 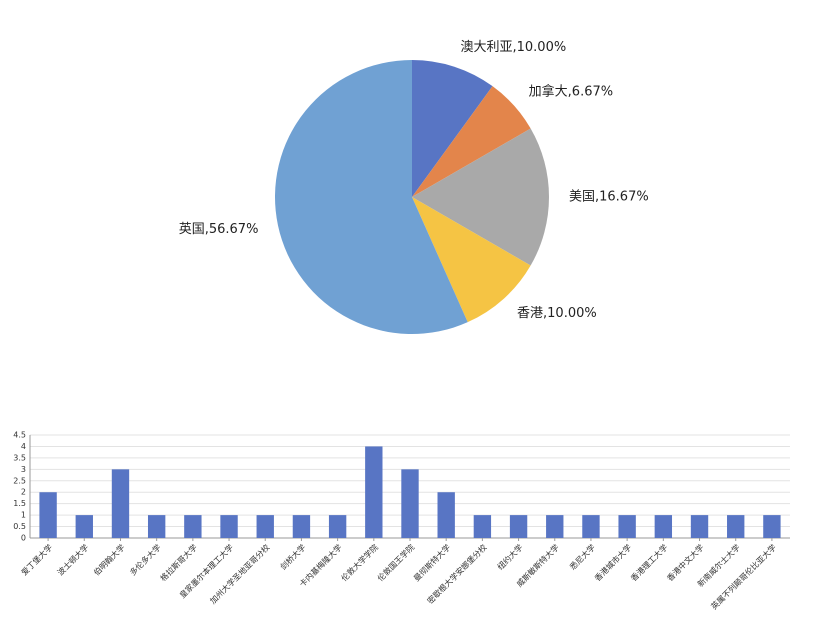 I want to click on y-tick-label: 2, so click(x=23, y=492).